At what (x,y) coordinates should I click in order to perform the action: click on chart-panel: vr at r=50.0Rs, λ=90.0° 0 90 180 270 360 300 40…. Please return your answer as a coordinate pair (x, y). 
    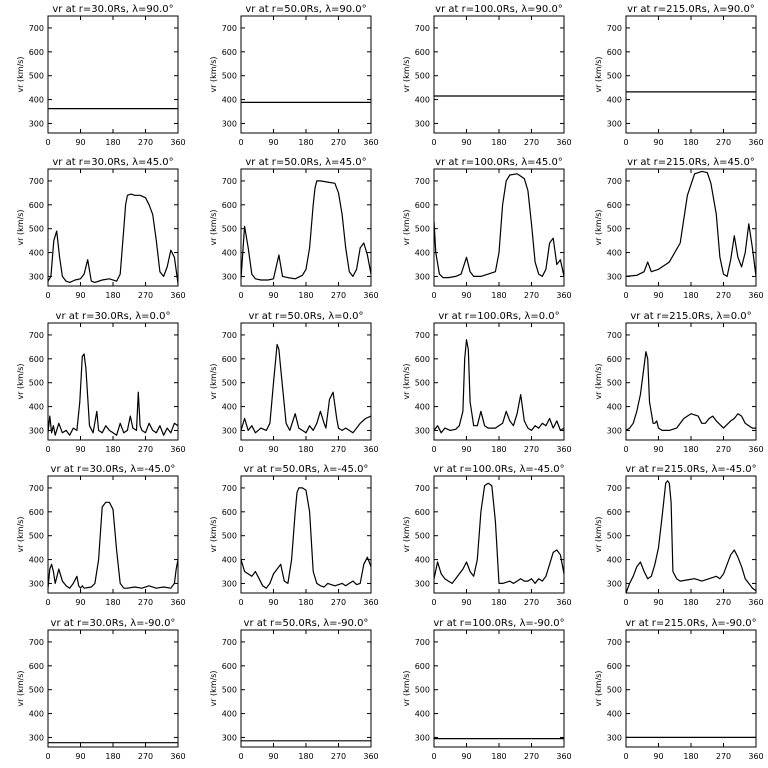
    Looking at the image, I should click on (294, 76).